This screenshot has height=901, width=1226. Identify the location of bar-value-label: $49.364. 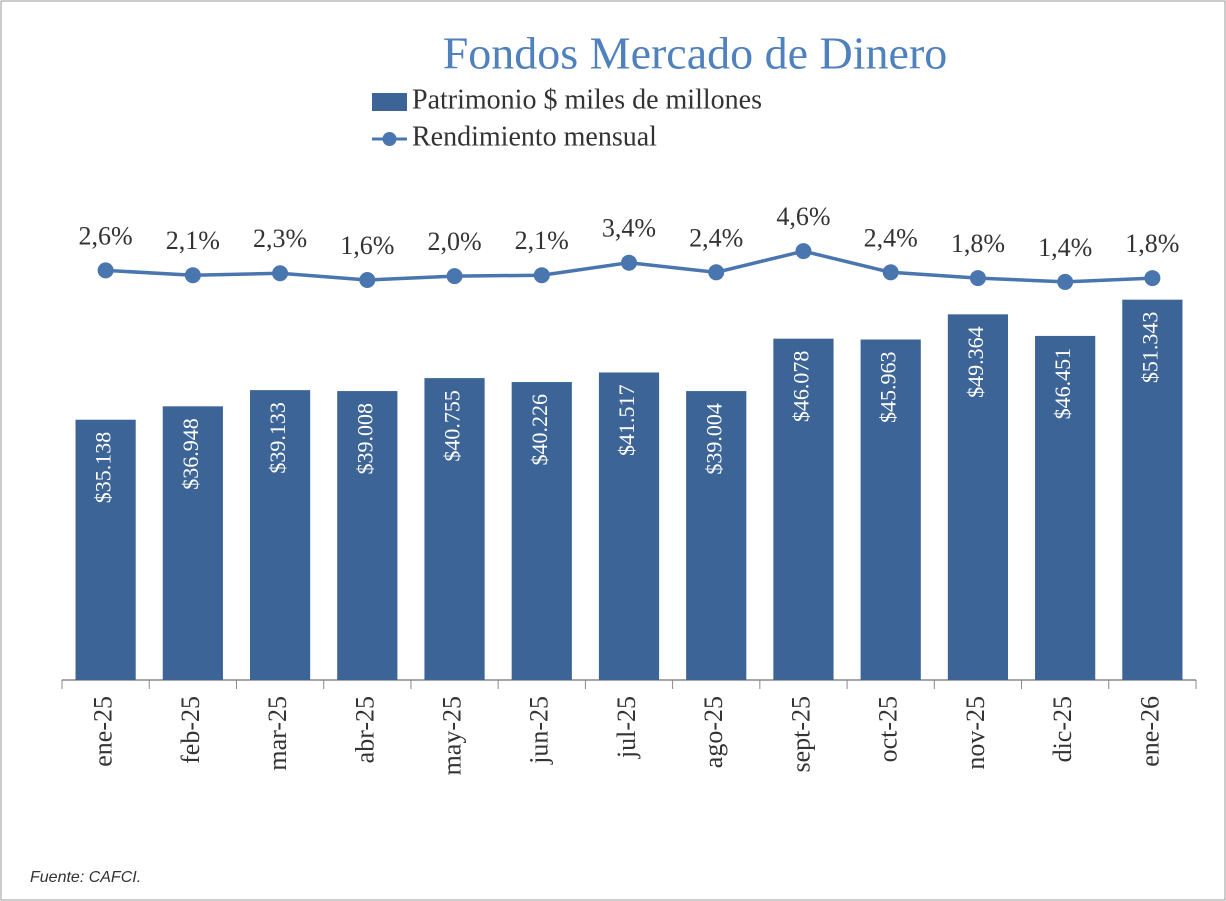
(975, 362).